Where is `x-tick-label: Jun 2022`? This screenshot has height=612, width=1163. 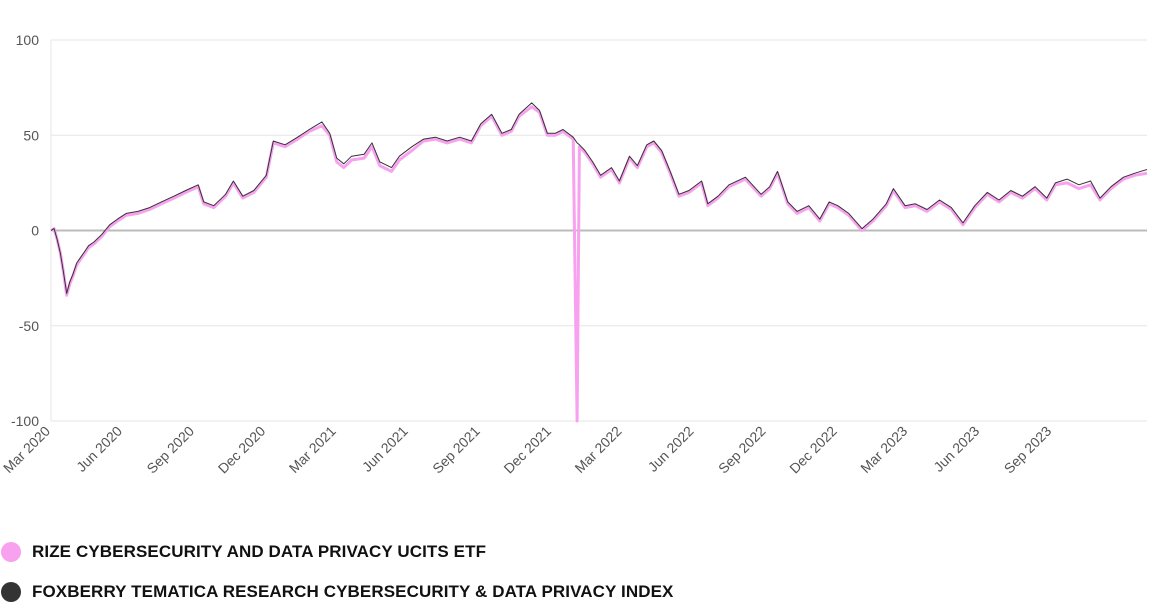
x-tick-label: Jun 2022 is located at coordinates (671, 449).